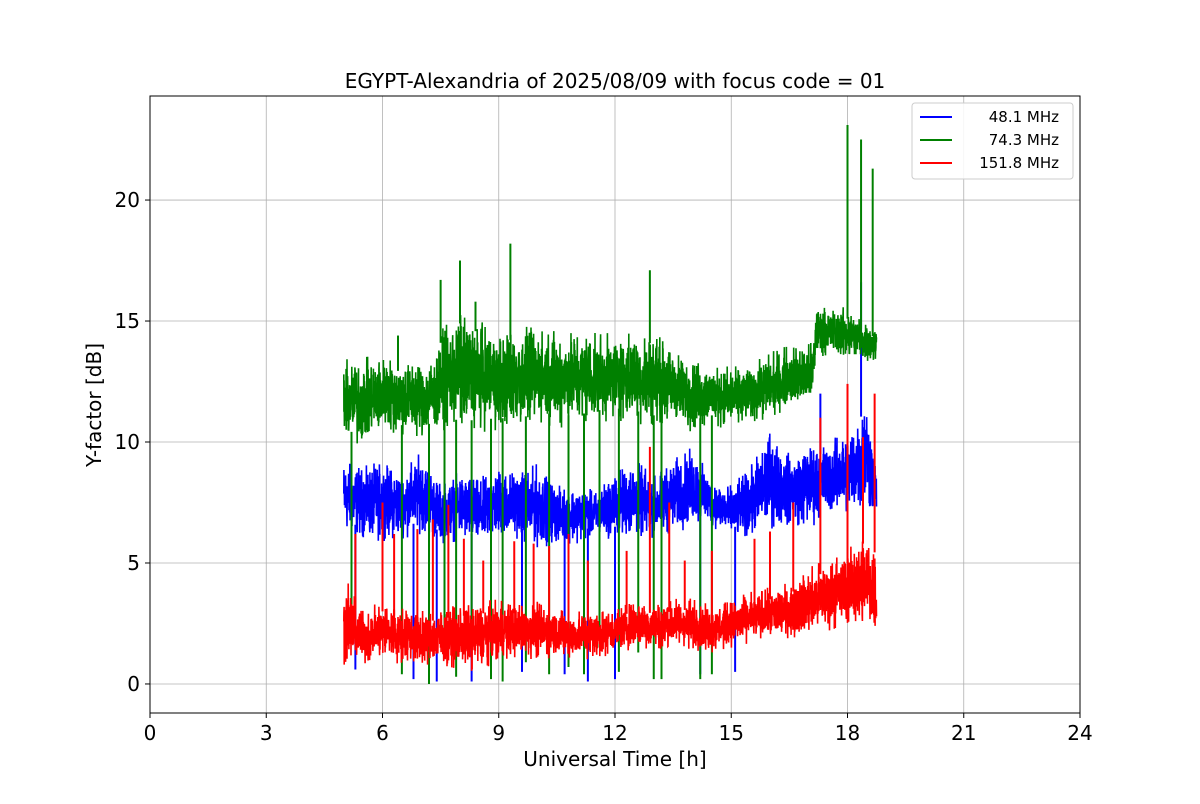 This screenshot has height=804, width=1200. I want to click on x-tick-label: 21, so click(963, 733).